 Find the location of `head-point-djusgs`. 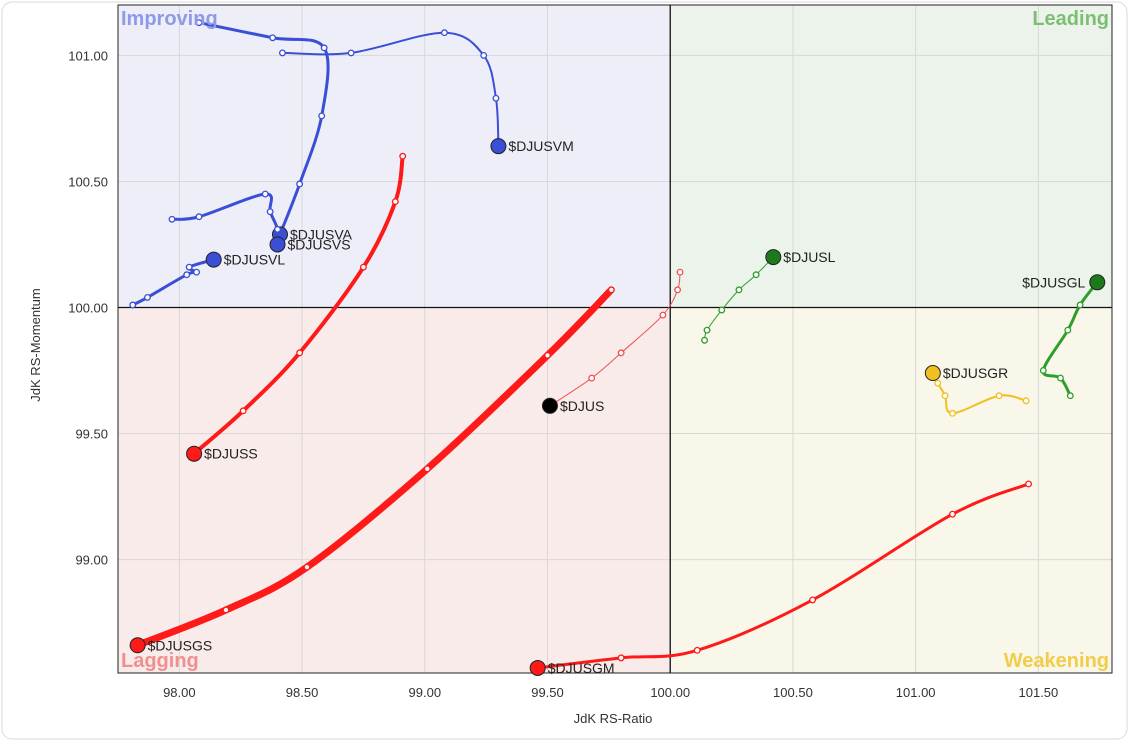

head-point-djusgs is located at coordinates (137, 645).